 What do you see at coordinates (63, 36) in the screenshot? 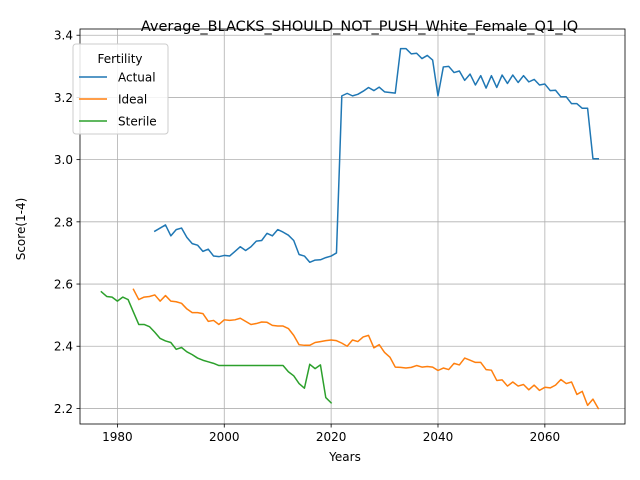
I see `y-tick-label: 3.4` at bounding box center [63, 36].